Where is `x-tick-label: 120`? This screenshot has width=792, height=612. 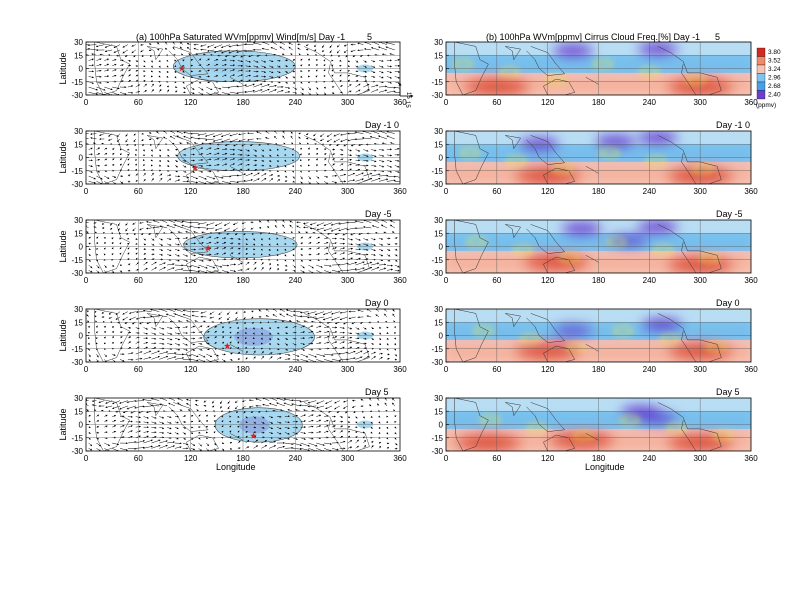 x-tick-label: 120 is located at coordinates (191, 102).